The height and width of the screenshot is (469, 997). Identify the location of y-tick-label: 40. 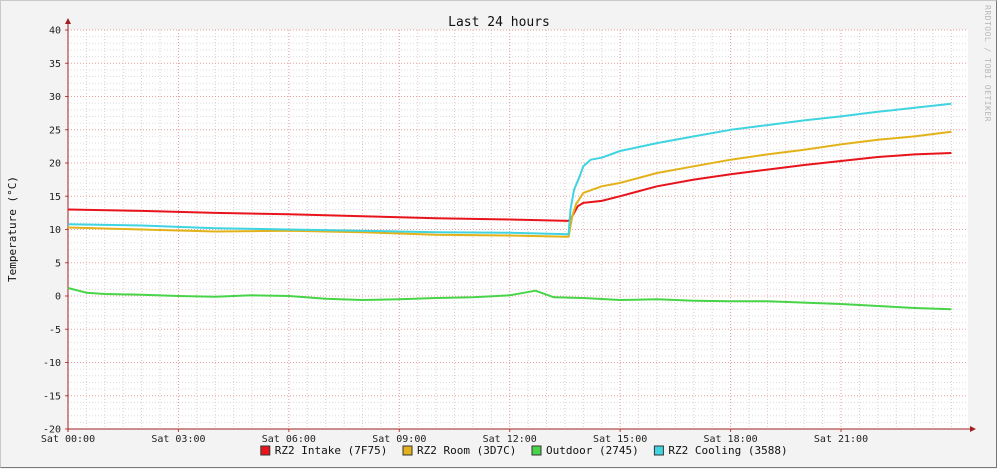
(55, 31).